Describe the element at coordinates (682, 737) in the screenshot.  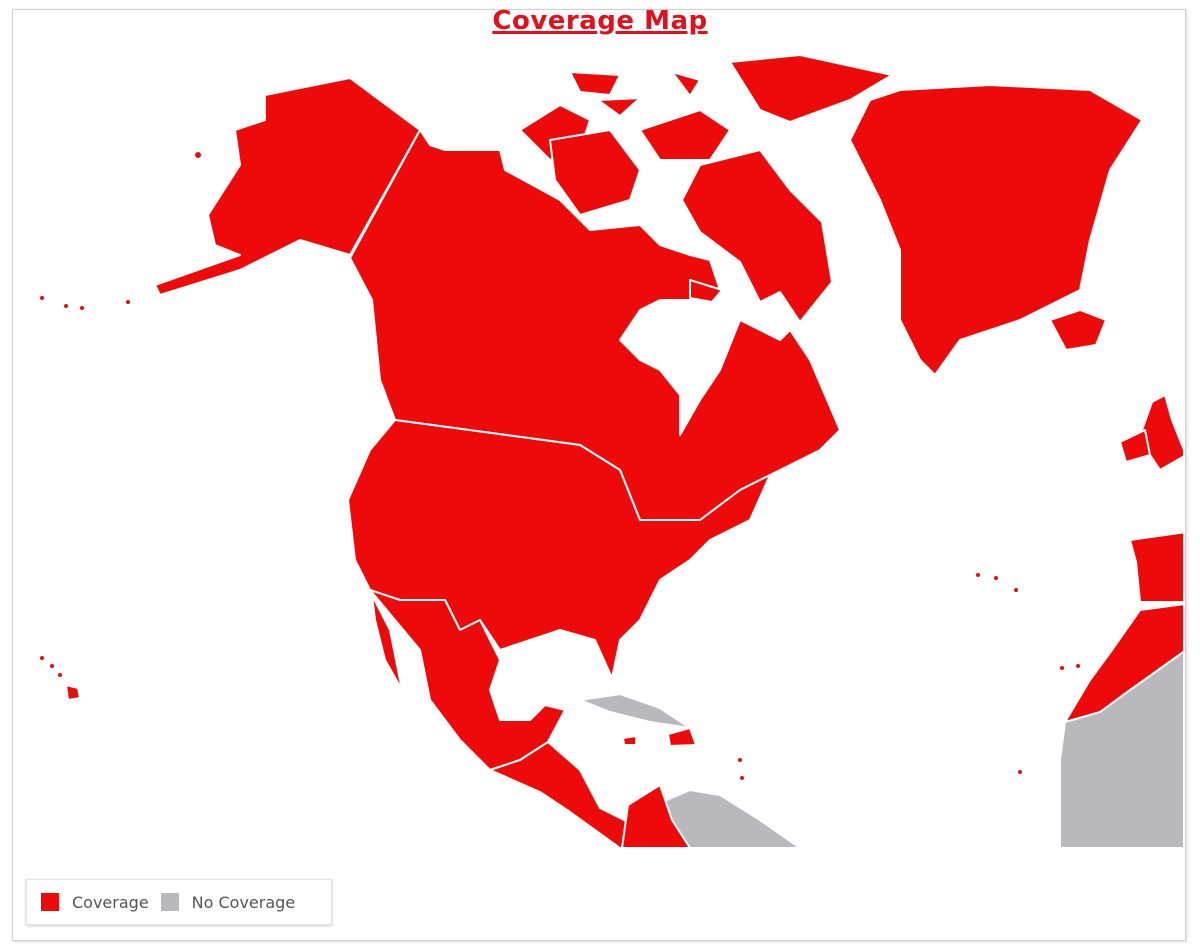
I see `region-hispaniola` at that location.